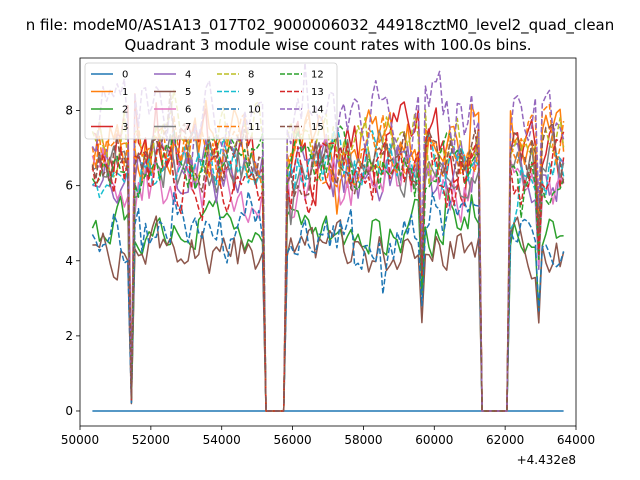 This screenshot has height=480, width=640. Describe the element at coordinates (188, 127) in the screenshot. I see `legend-label-7: 7` at that location.